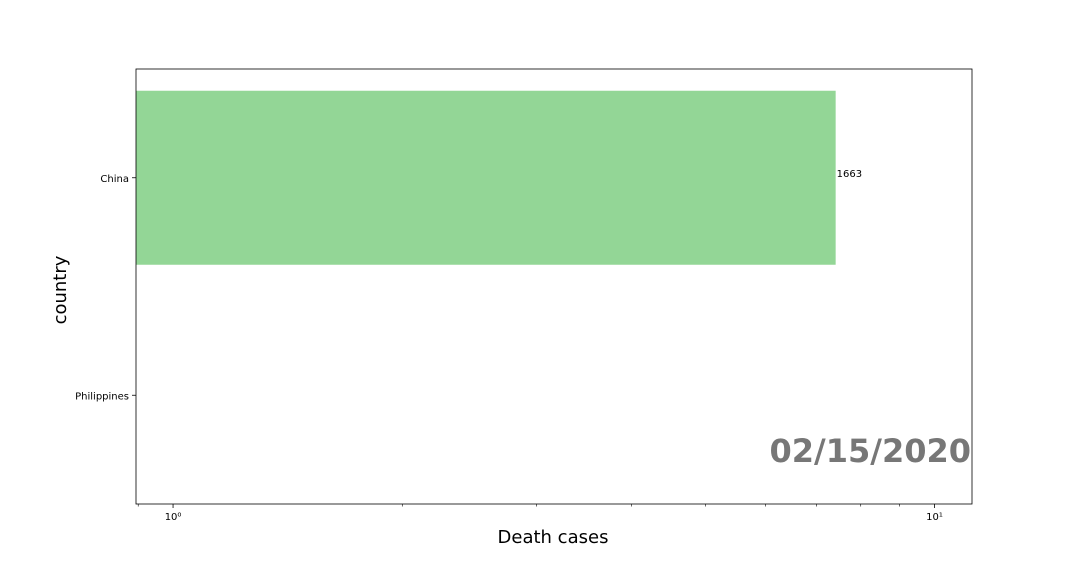 The width and height of the screenshot is (1080, 576). I want to click on date-label: 02/15/2020, so click(871, 451).